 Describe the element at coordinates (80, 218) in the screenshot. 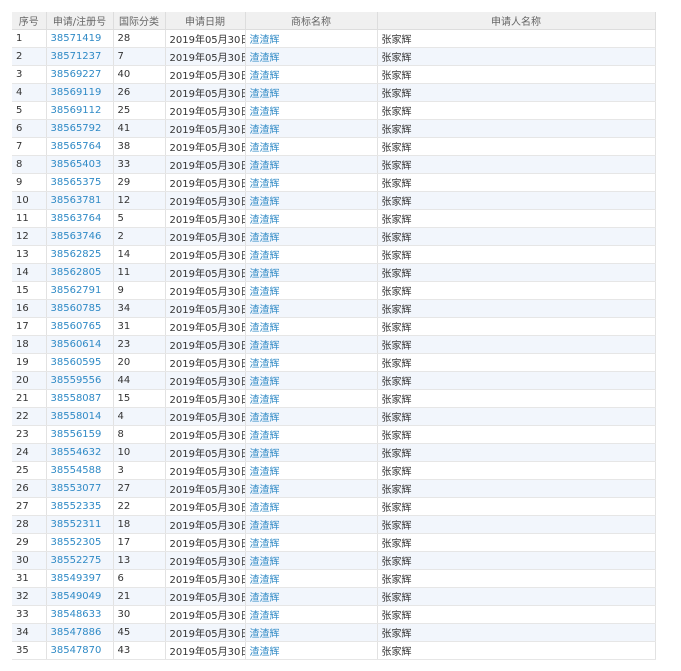

I see `application-number: 38563764` at that location.